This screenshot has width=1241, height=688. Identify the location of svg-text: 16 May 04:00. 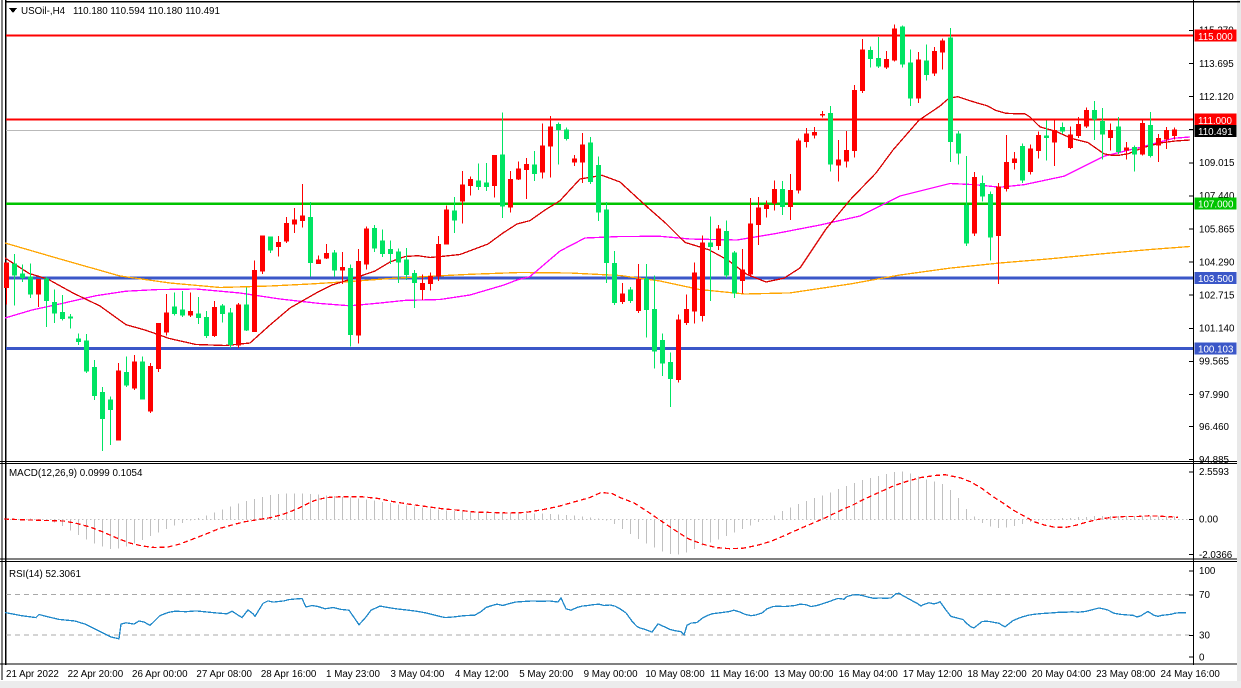
(869, 674).